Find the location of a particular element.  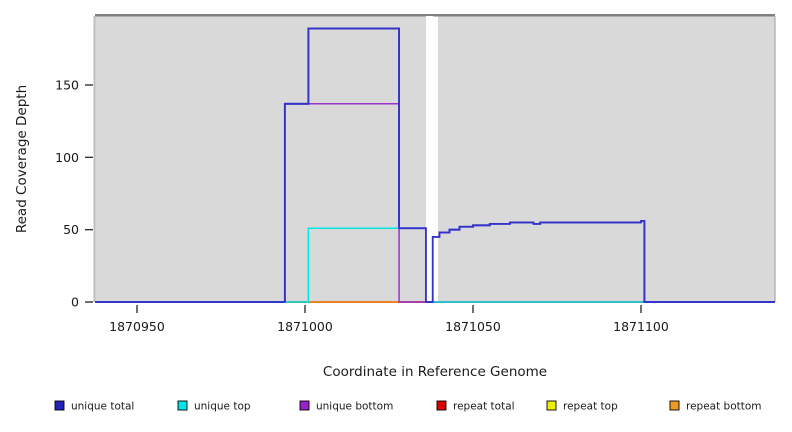

coverage-gap-band is located at coordinates (429, 158).